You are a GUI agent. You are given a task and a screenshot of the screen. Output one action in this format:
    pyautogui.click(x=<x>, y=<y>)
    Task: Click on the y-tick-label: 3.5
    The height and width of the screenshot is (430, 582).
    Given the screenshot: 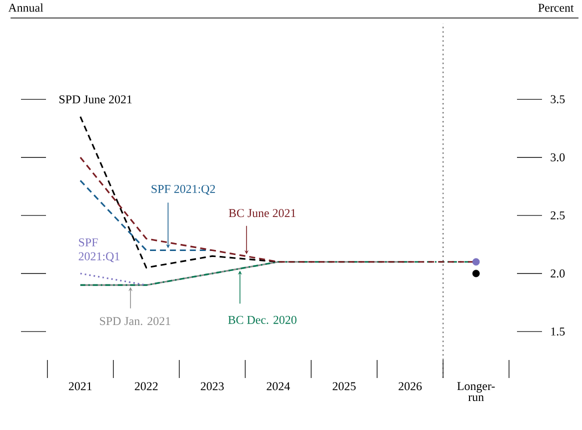 What is the action you would take?
    pyautogui.click(x=557, y=99)
    